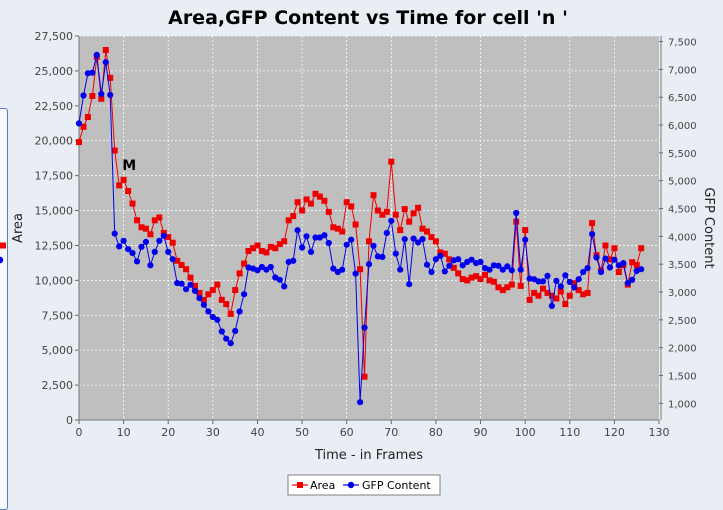 Image resolution: width=723 pixels, height=510 pixels. I want to click on legend-gfp-label: GFP Content, so click(396, 485).